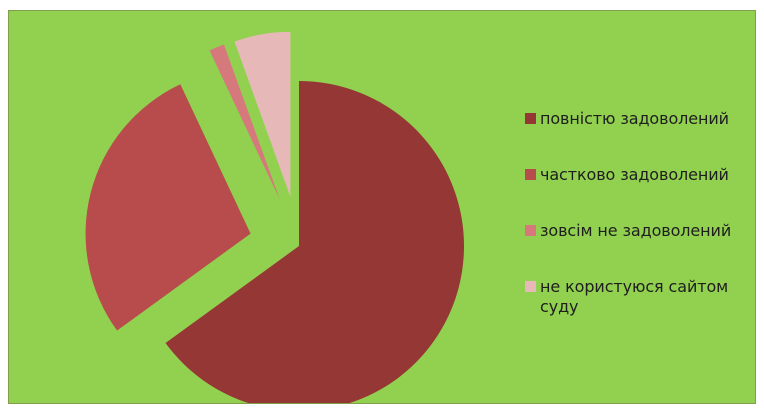 The height and width of the screenshot is (412, 764). What do you see at coordinates (634, 118) in the screenshot?
I see `legend-label: повністю задоволений` at bounding box center [634, 118].